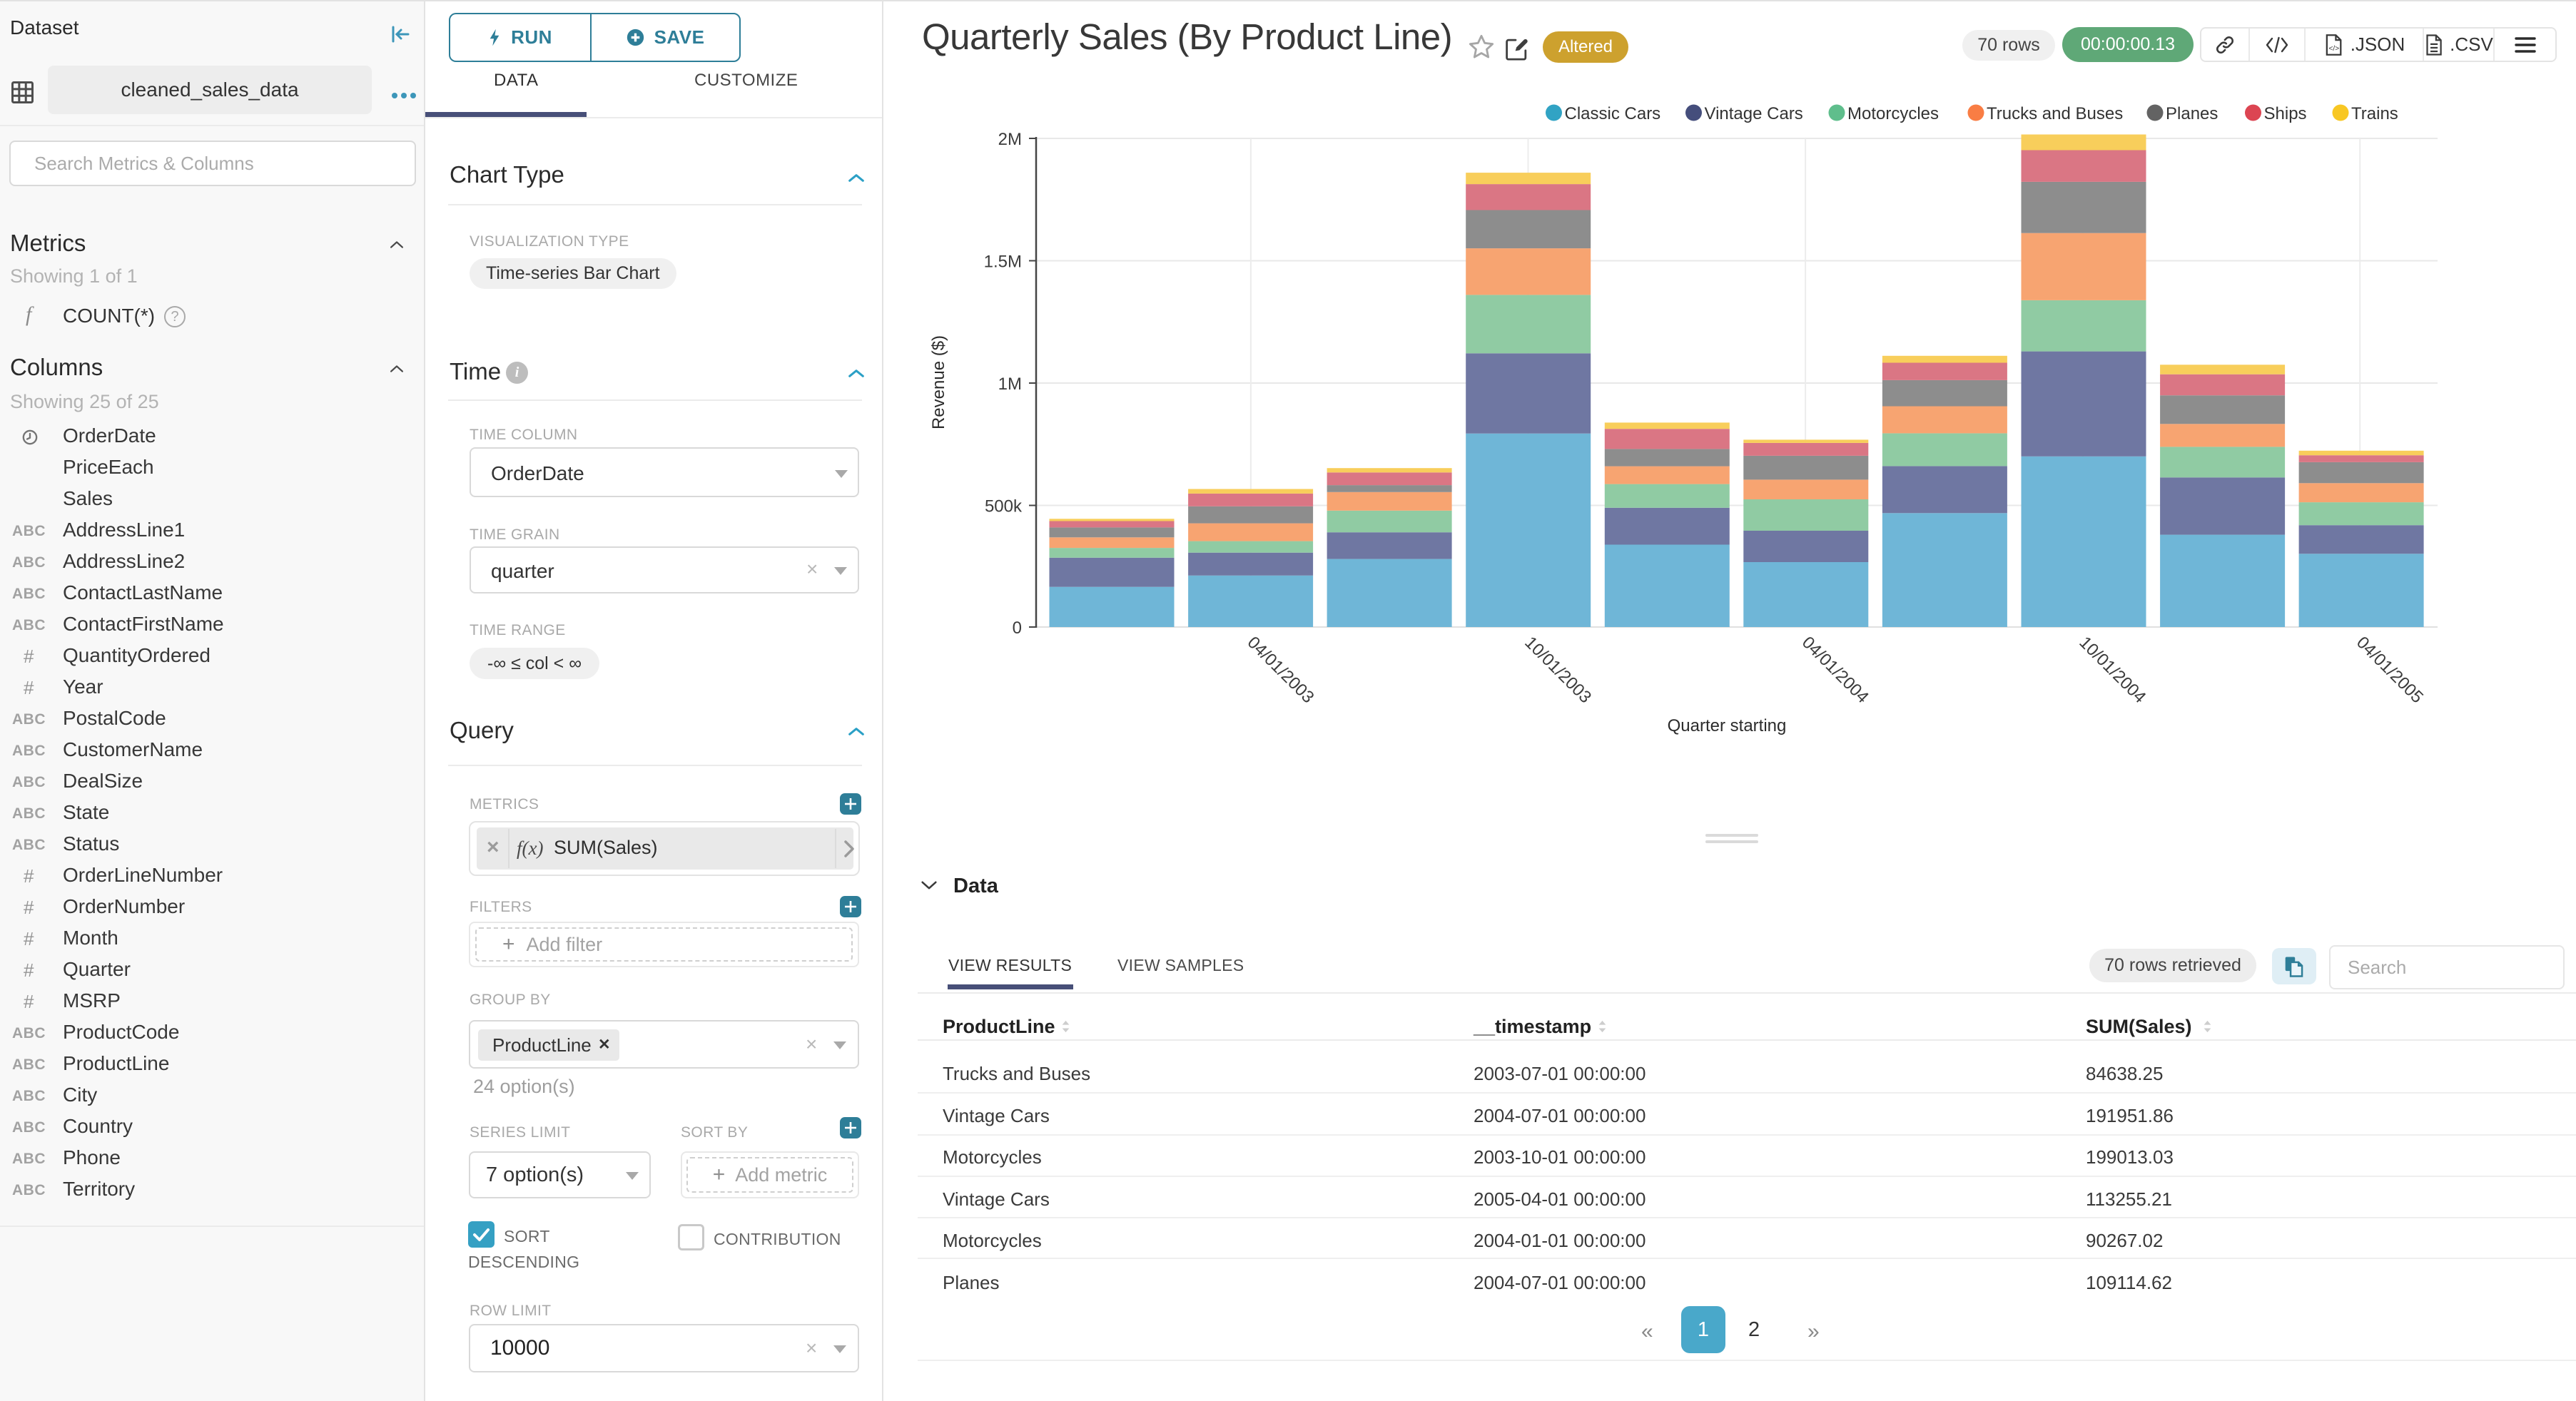  What do you see at coordinates (2112, 670) in the screenshot?
I see `svg-text: 10/01/2004` at bounding box center [2112, 670].